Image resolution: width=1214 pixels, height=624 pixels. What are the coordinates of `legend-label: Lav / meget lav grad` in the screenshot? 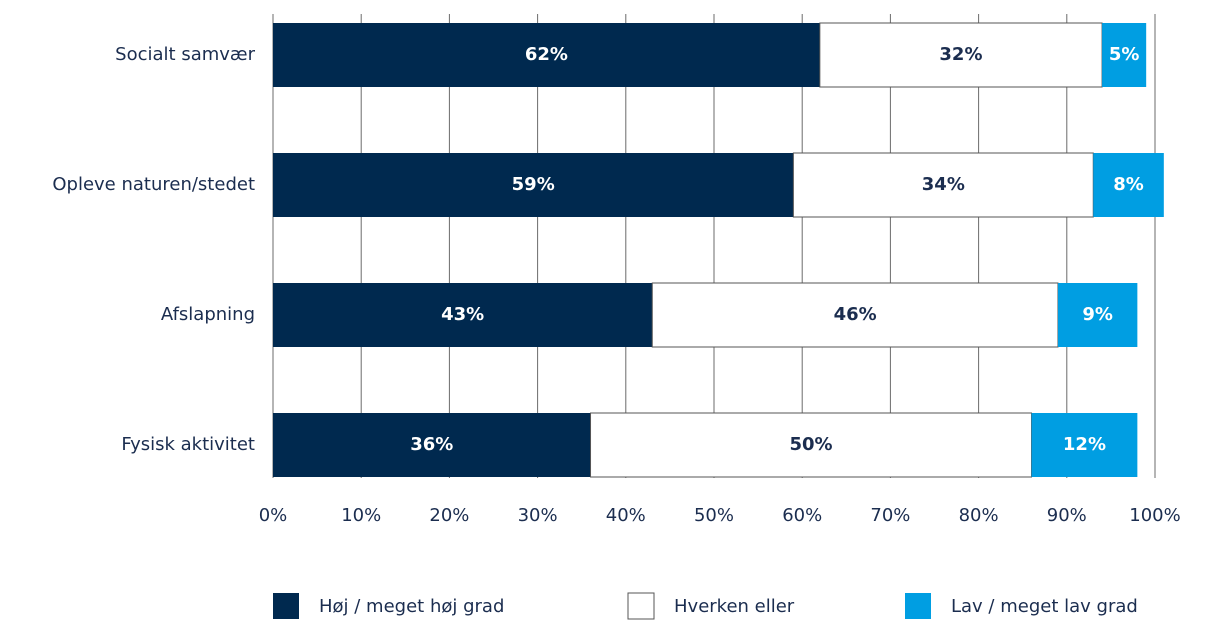 It's located at (1044, 606).